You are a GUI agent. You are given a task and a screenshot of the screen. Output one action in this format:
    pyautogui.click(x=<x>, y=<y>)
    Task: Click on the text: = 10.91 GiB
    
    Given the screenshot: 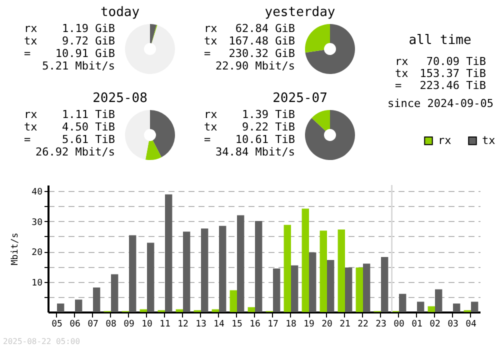 What is the action you would take?
    pyautogui.click(x=69, y=53)
    